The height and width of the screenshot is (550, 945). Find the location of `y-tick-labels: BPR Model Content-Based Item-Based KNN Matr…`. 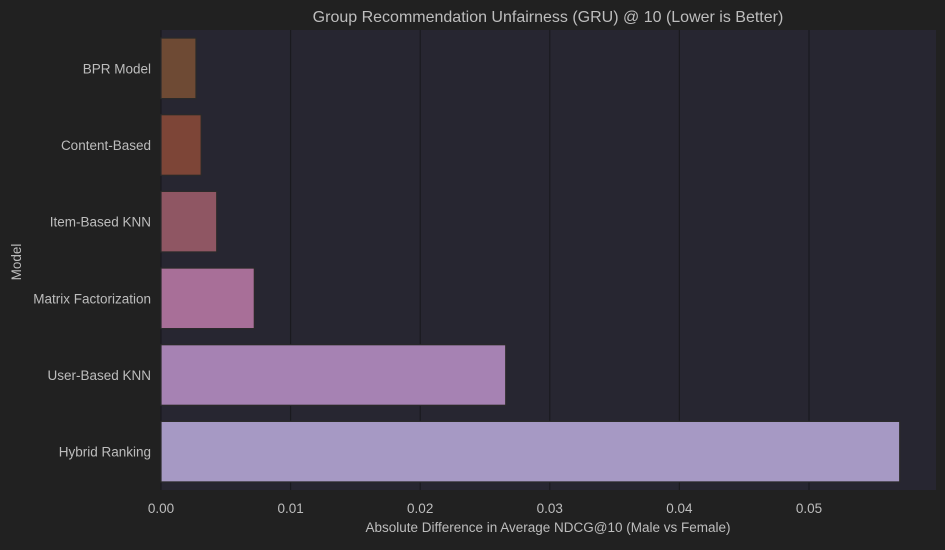

y-tick-labels: BPR Model Content-Based Item-Based KNN Matr… is located at coordinates (92, 260).